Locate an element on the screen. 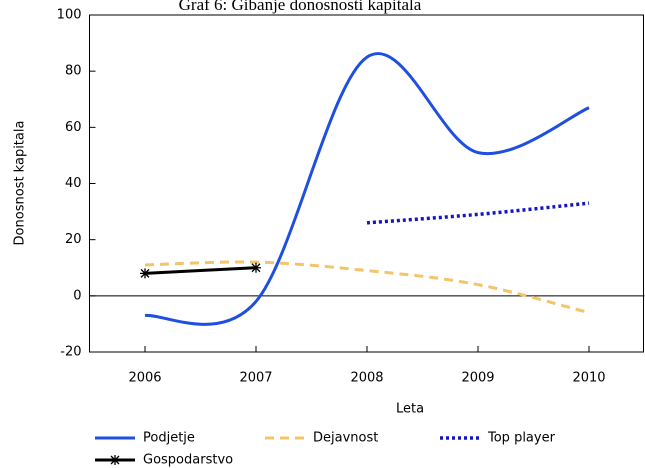 This screenshot has height=468, width=645. legend-label: Podjetje is located at coordinates (169, 438).